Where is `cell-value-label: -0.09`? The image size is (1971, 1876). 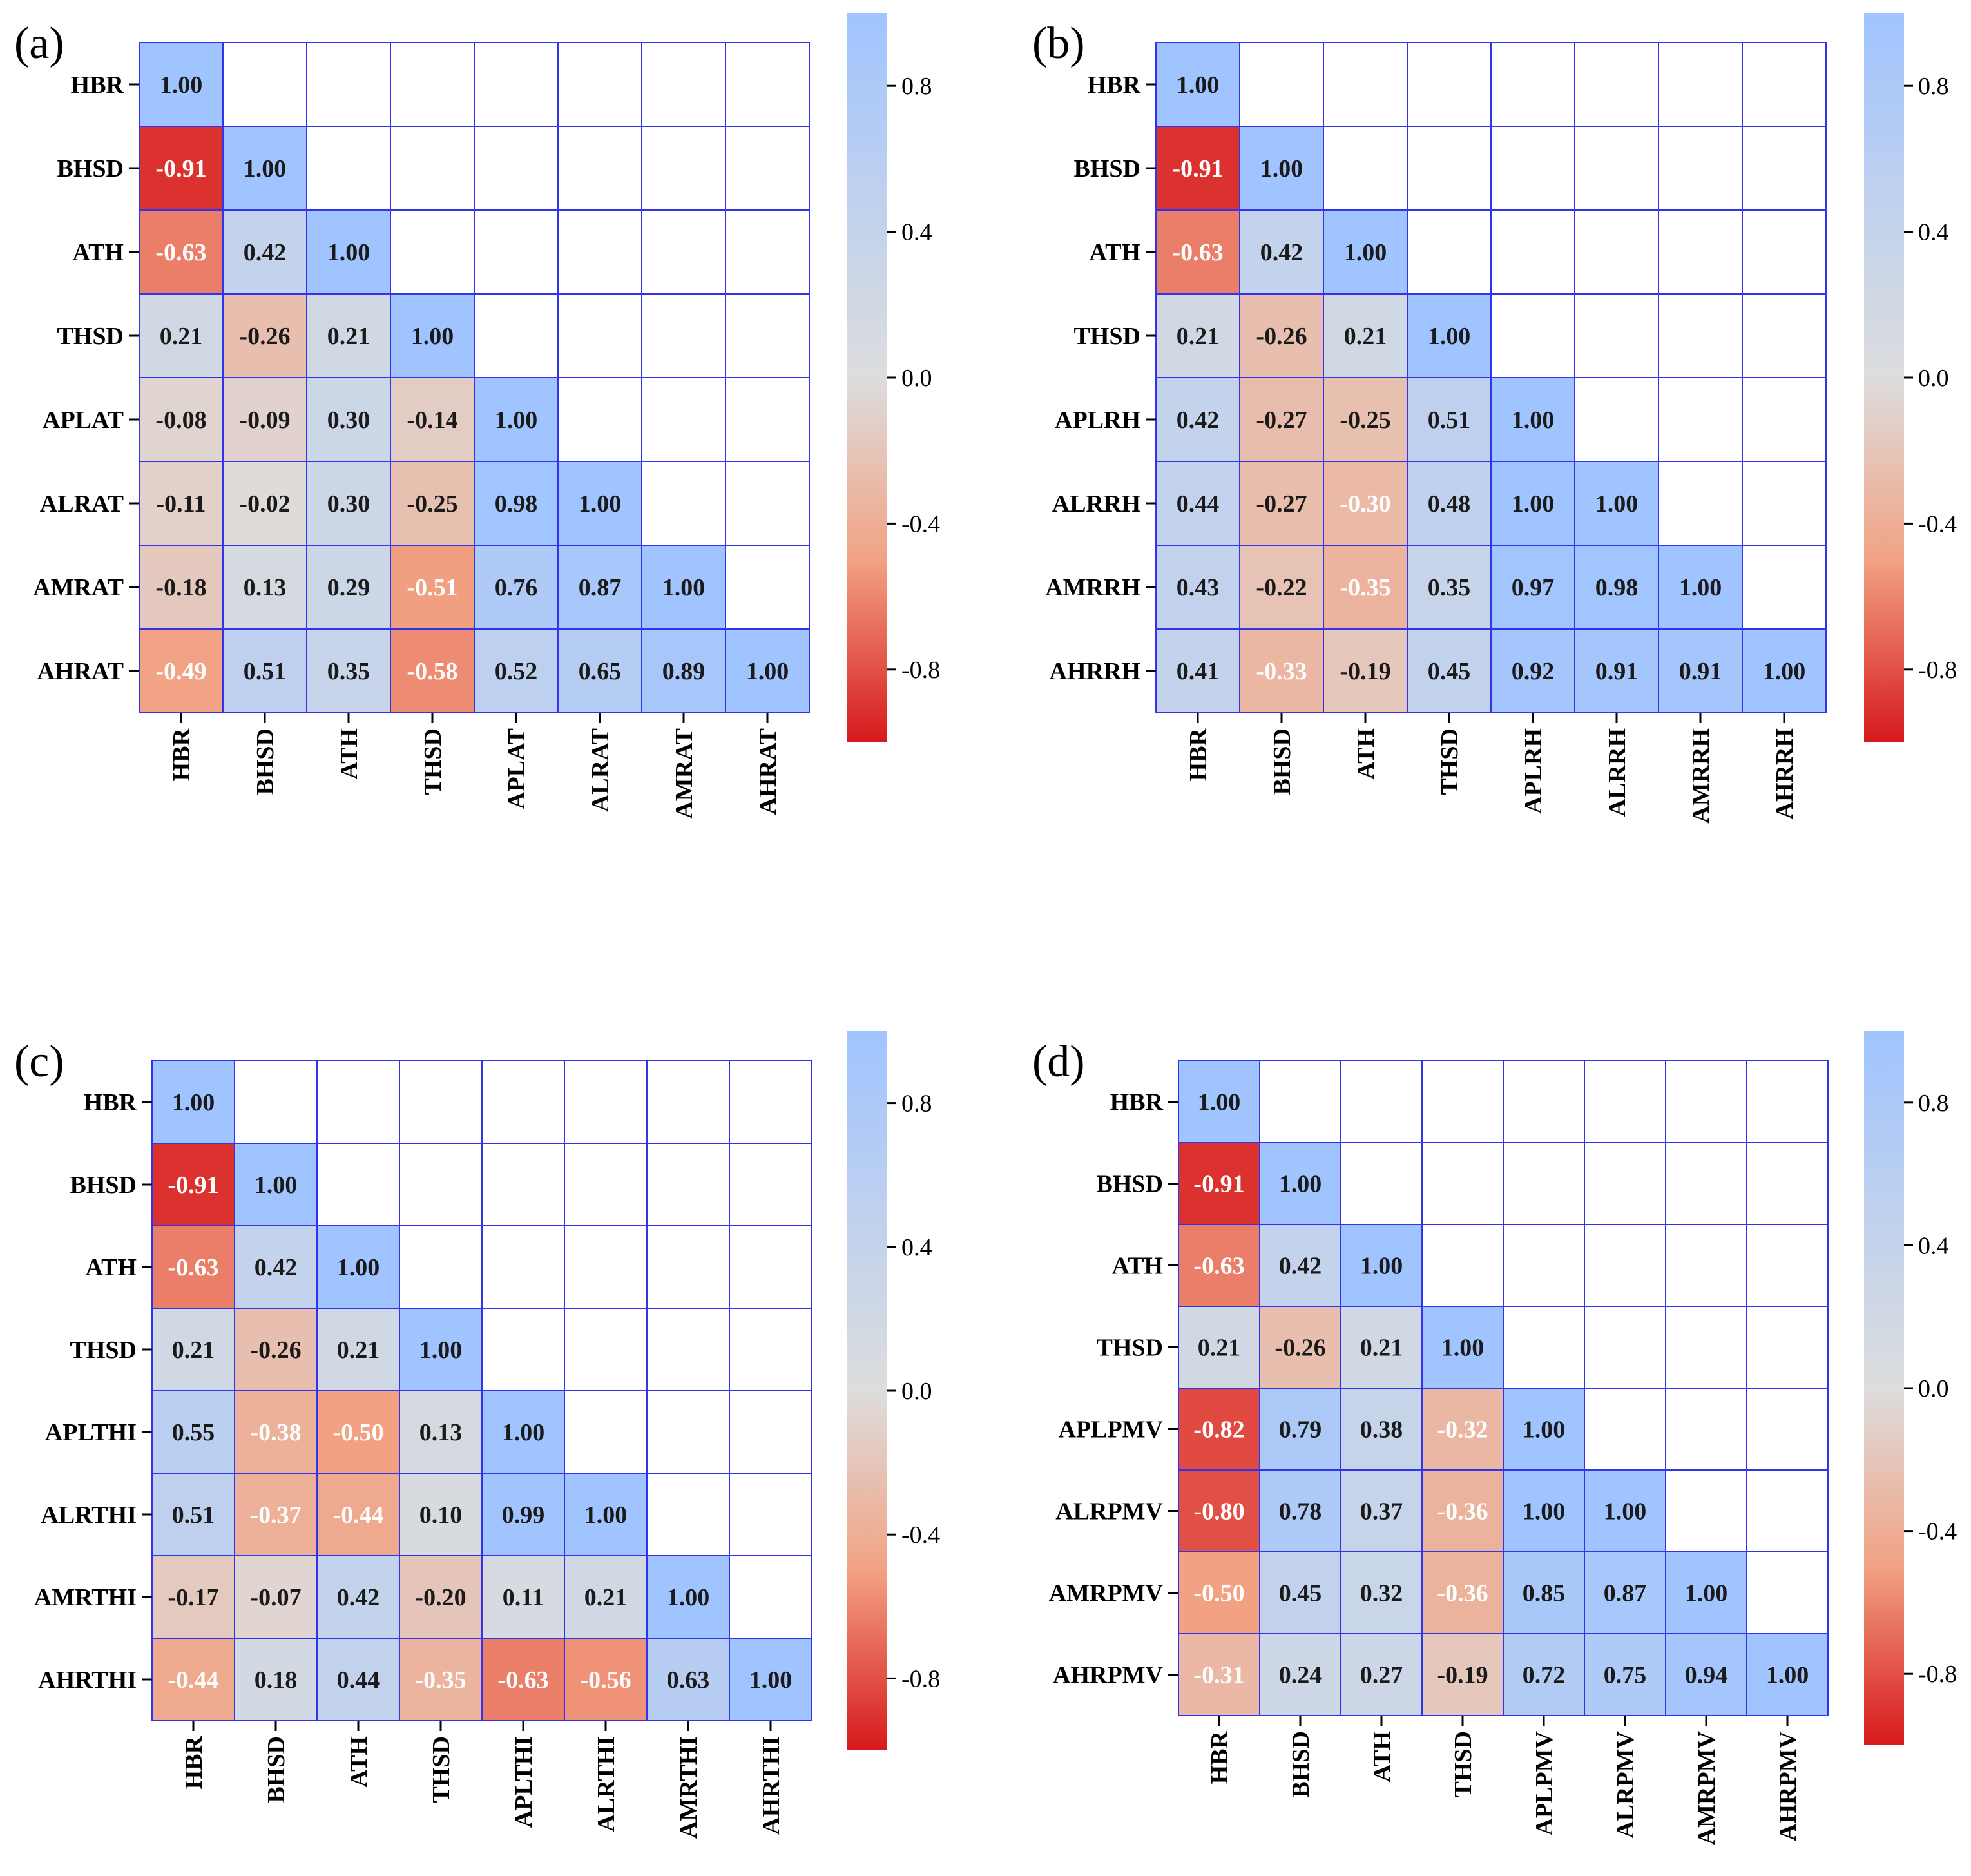 cell-value-label: -0.09 is located at coordinates (264, 421).